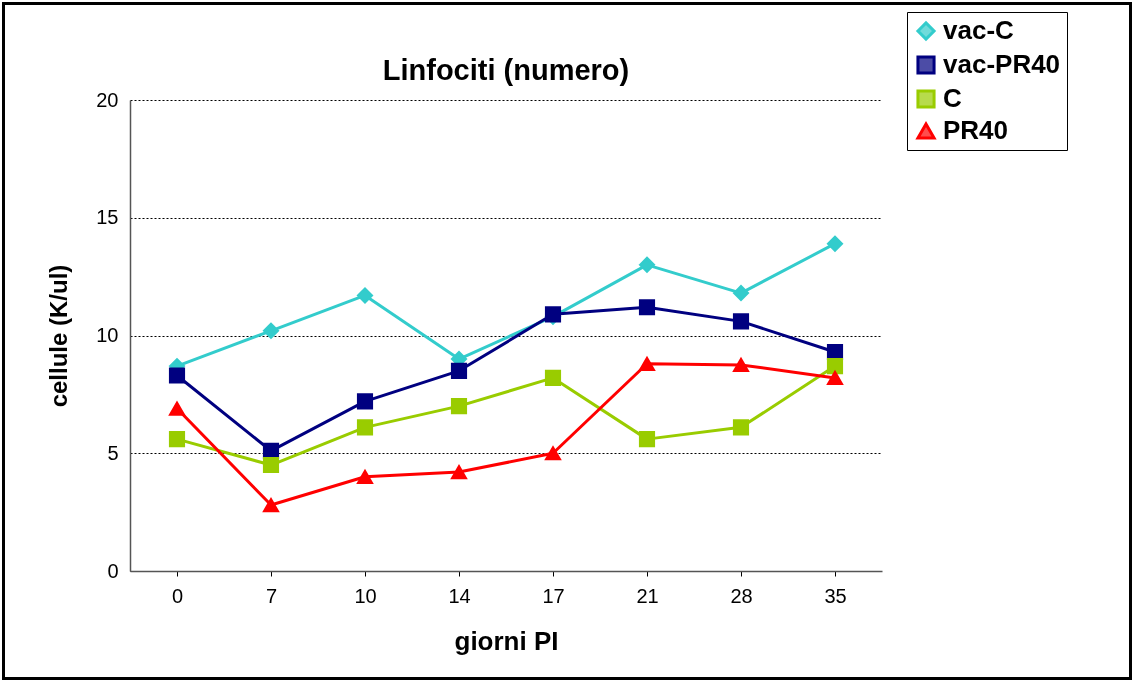 Image resolution: width=1134 pixels, height=682 pixels. What do you see at coordinates (59, 336) in the screenshot?
I see `y-axis-title: cellule (K/ul)` at bounding box center [59, 336].